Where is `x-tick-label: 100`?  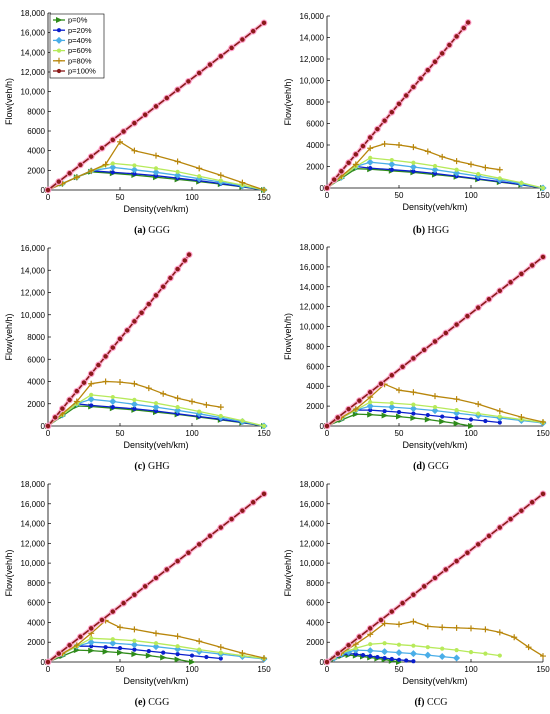
x-tick-label: 100 is located at coordinates (471, 195).